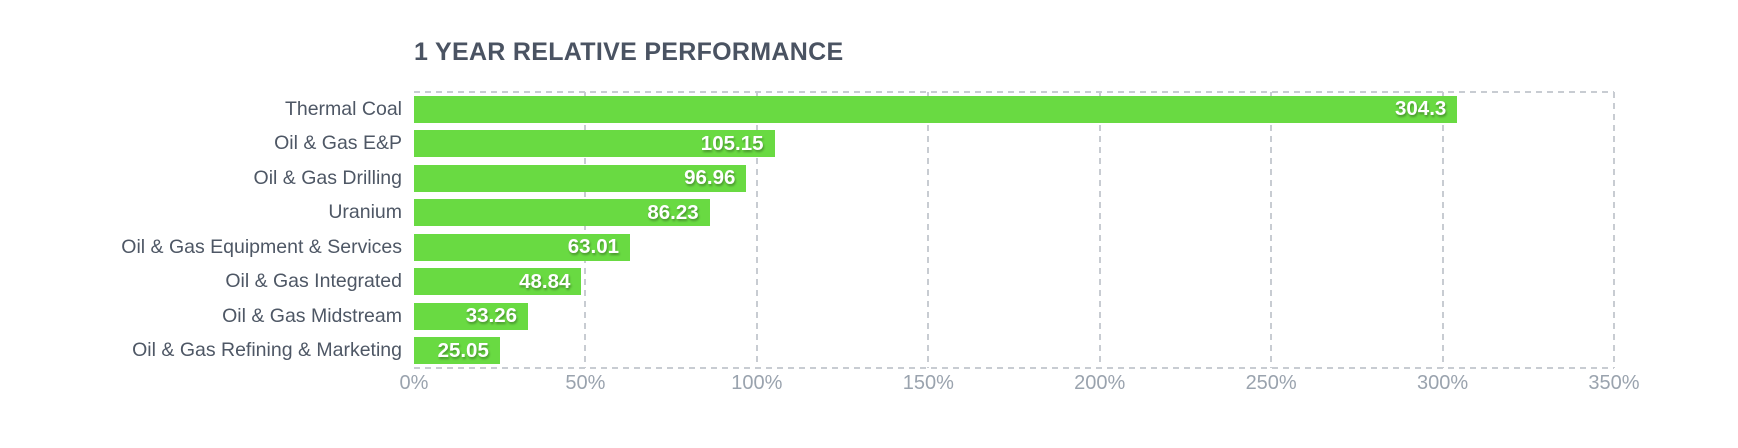 This screenshot has height=448, width=1738. I want to click on bar-value-label: 25.05, so click(463, 350).